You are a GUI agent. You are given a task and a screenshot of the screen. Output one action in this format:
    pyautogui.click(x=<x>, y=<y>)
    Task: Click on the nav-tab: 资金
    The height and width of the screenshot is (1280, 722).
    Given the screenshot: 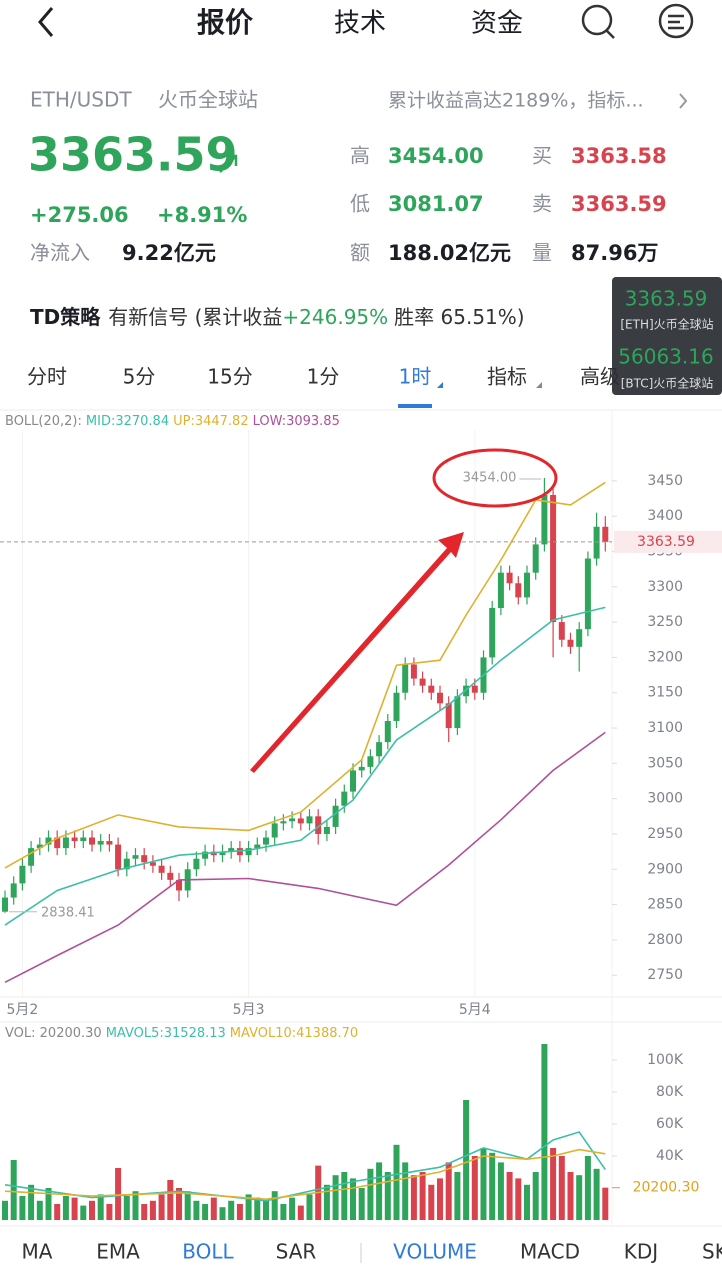 What is the action you would take?
    pyautogui.click(x=497, y=24)
    